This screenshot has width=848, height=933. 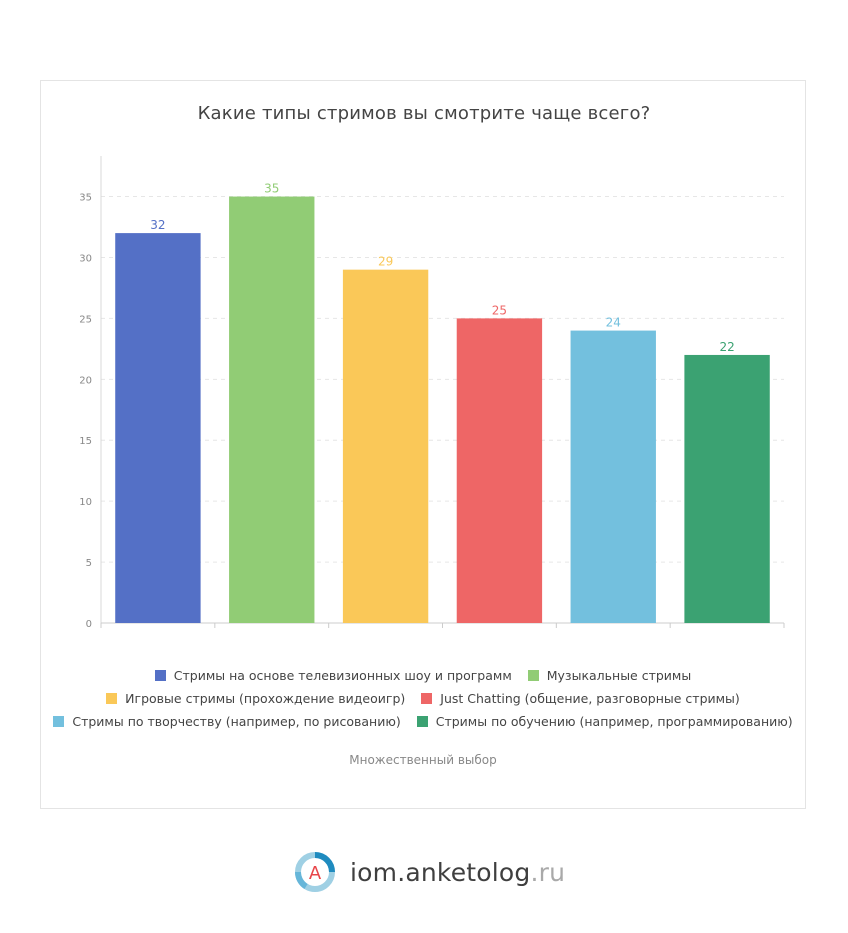 What do you see at coordinates (85, 319) in the screenshot?
I see `y-tick-label: 25` at bounding box center [85, 319].